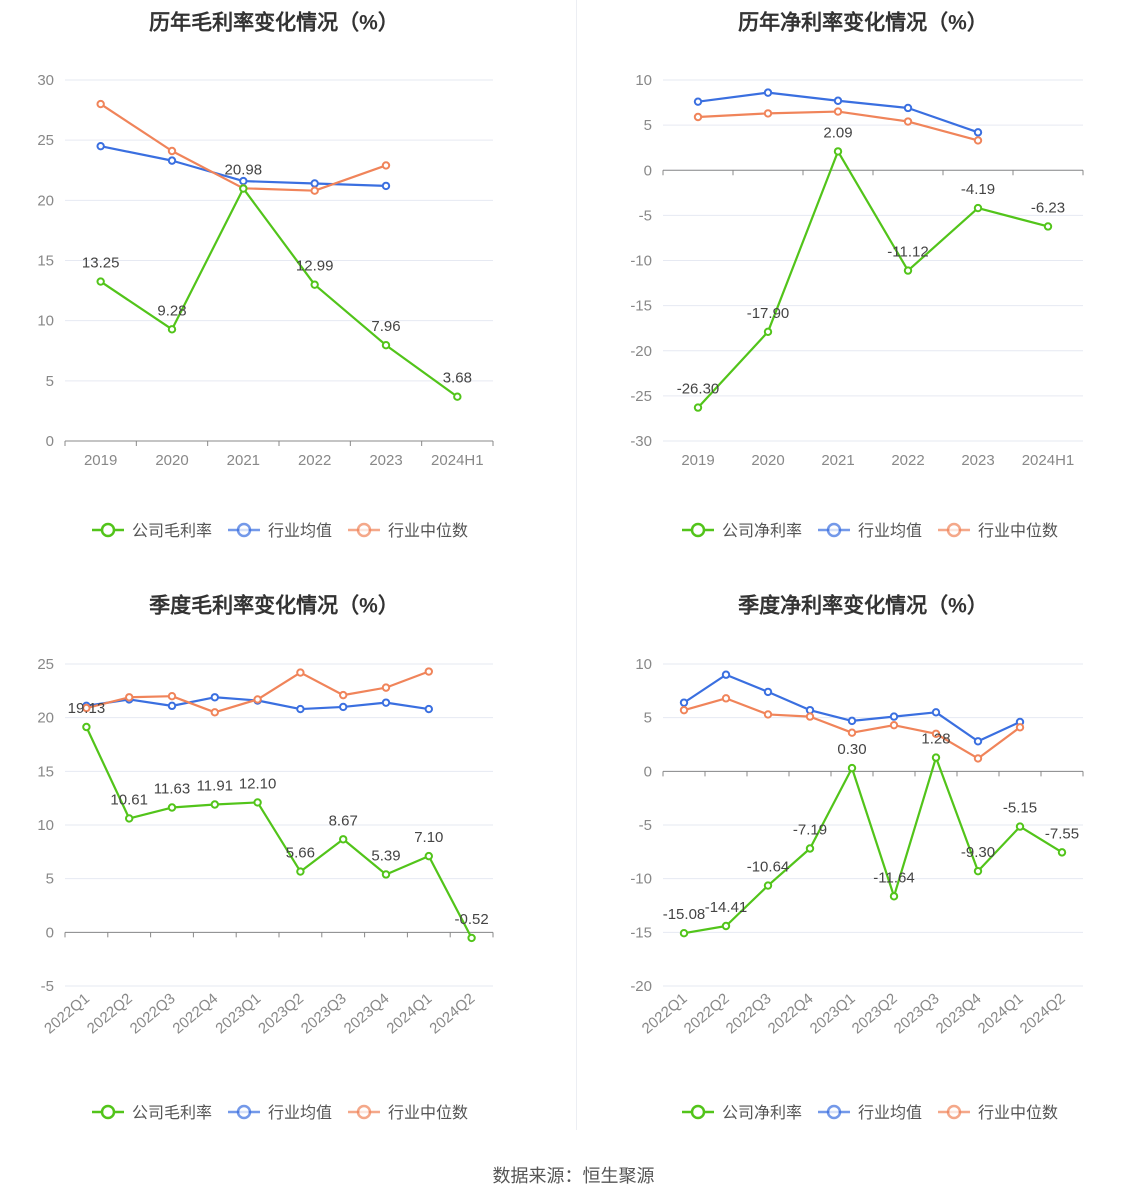 This screenshot has height=1202, width=1147. I want to click on x-tick-label: 2019, so click(100, 460).